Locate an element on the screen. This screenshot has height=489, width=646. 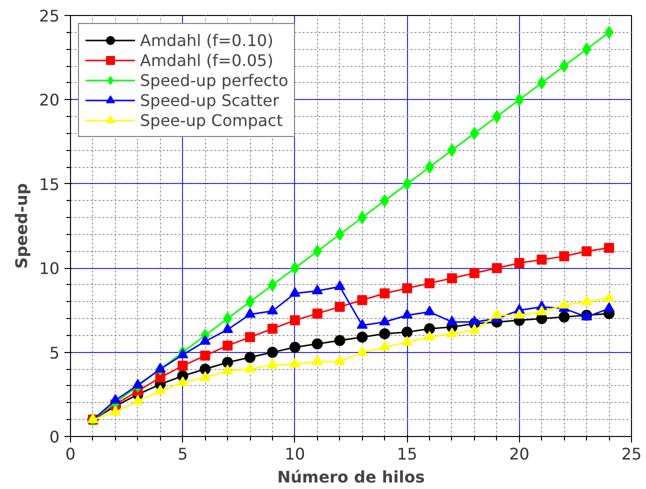
y-tick-label: 0 is located at coordinates (54, 437).